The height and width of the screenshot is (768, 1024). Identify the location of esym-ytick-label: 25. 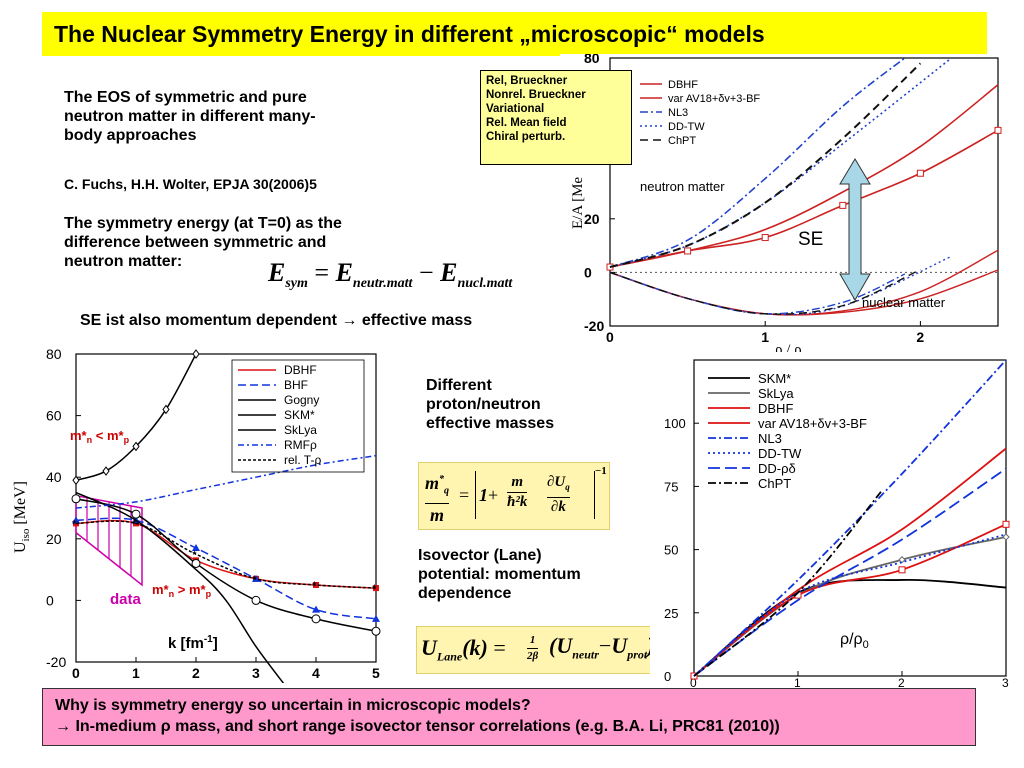
(671, 613).